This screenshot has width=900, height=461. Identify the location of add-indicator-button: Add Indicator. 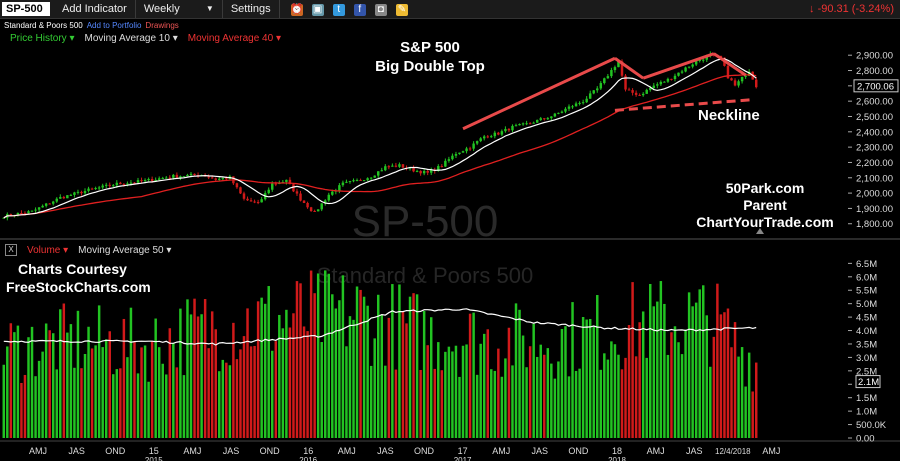
(95, 9).